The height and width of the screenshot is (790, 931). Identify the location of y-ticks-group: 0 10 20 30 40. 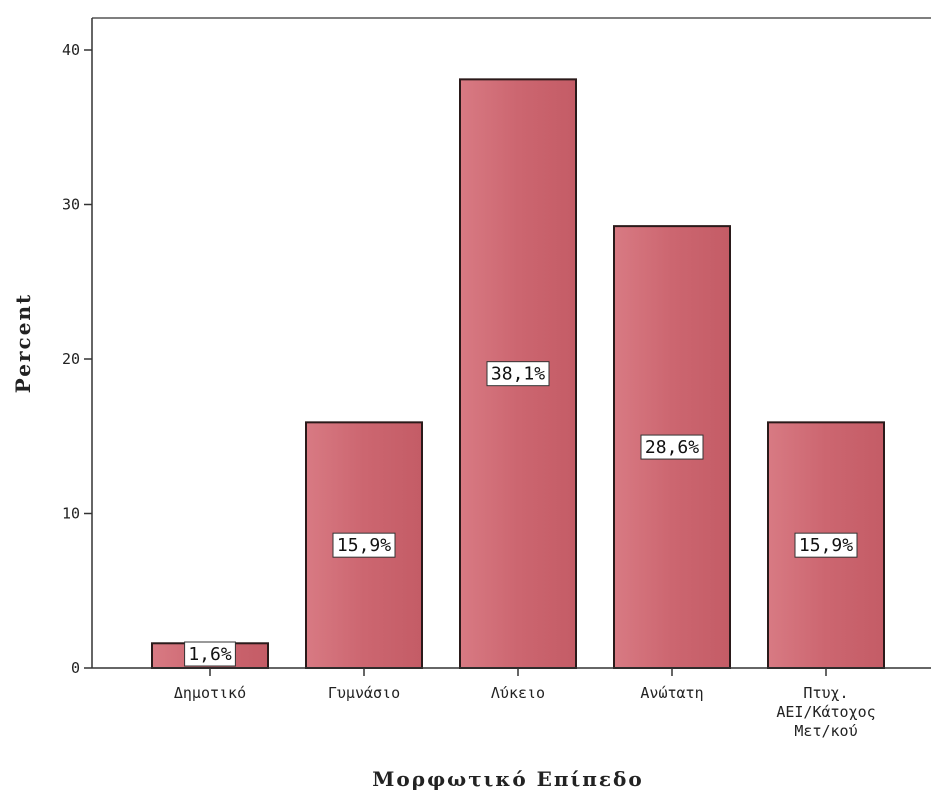
(77, 359).